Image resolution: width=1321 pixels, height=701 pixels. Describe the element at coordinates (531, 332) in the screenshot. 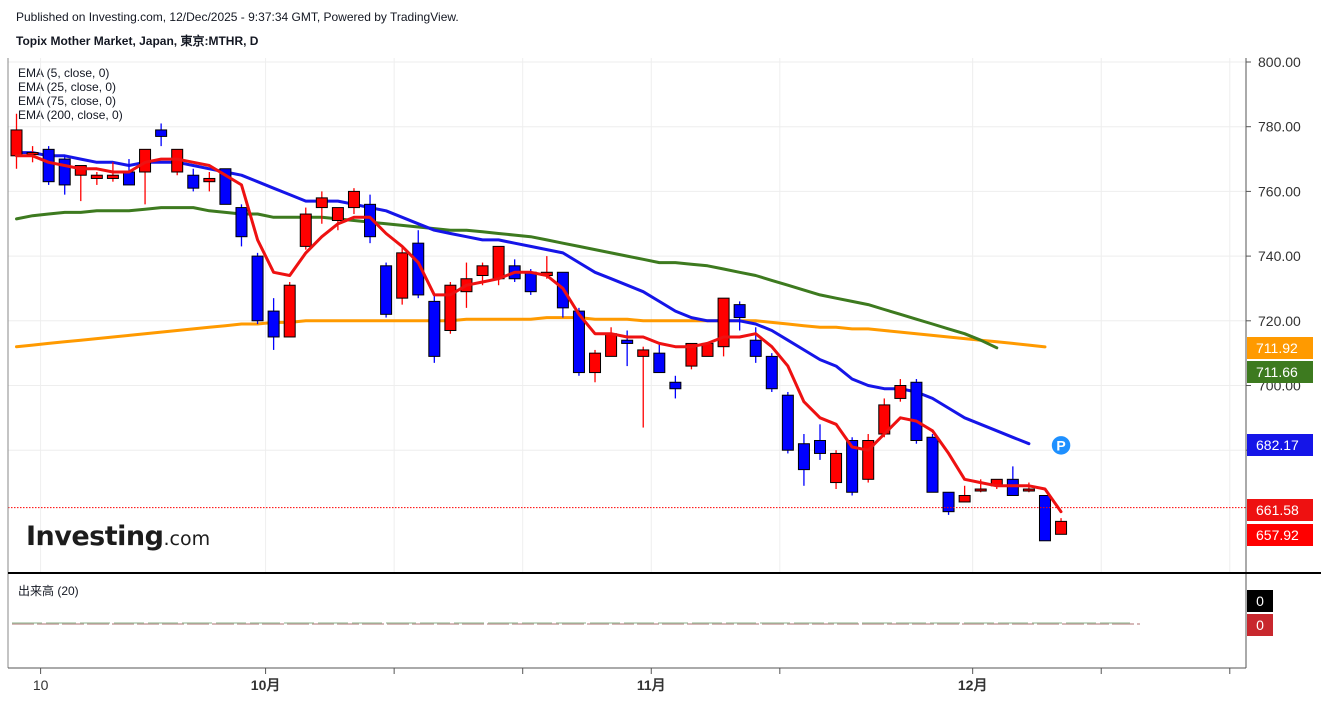

I see `ema200-path` at that location.